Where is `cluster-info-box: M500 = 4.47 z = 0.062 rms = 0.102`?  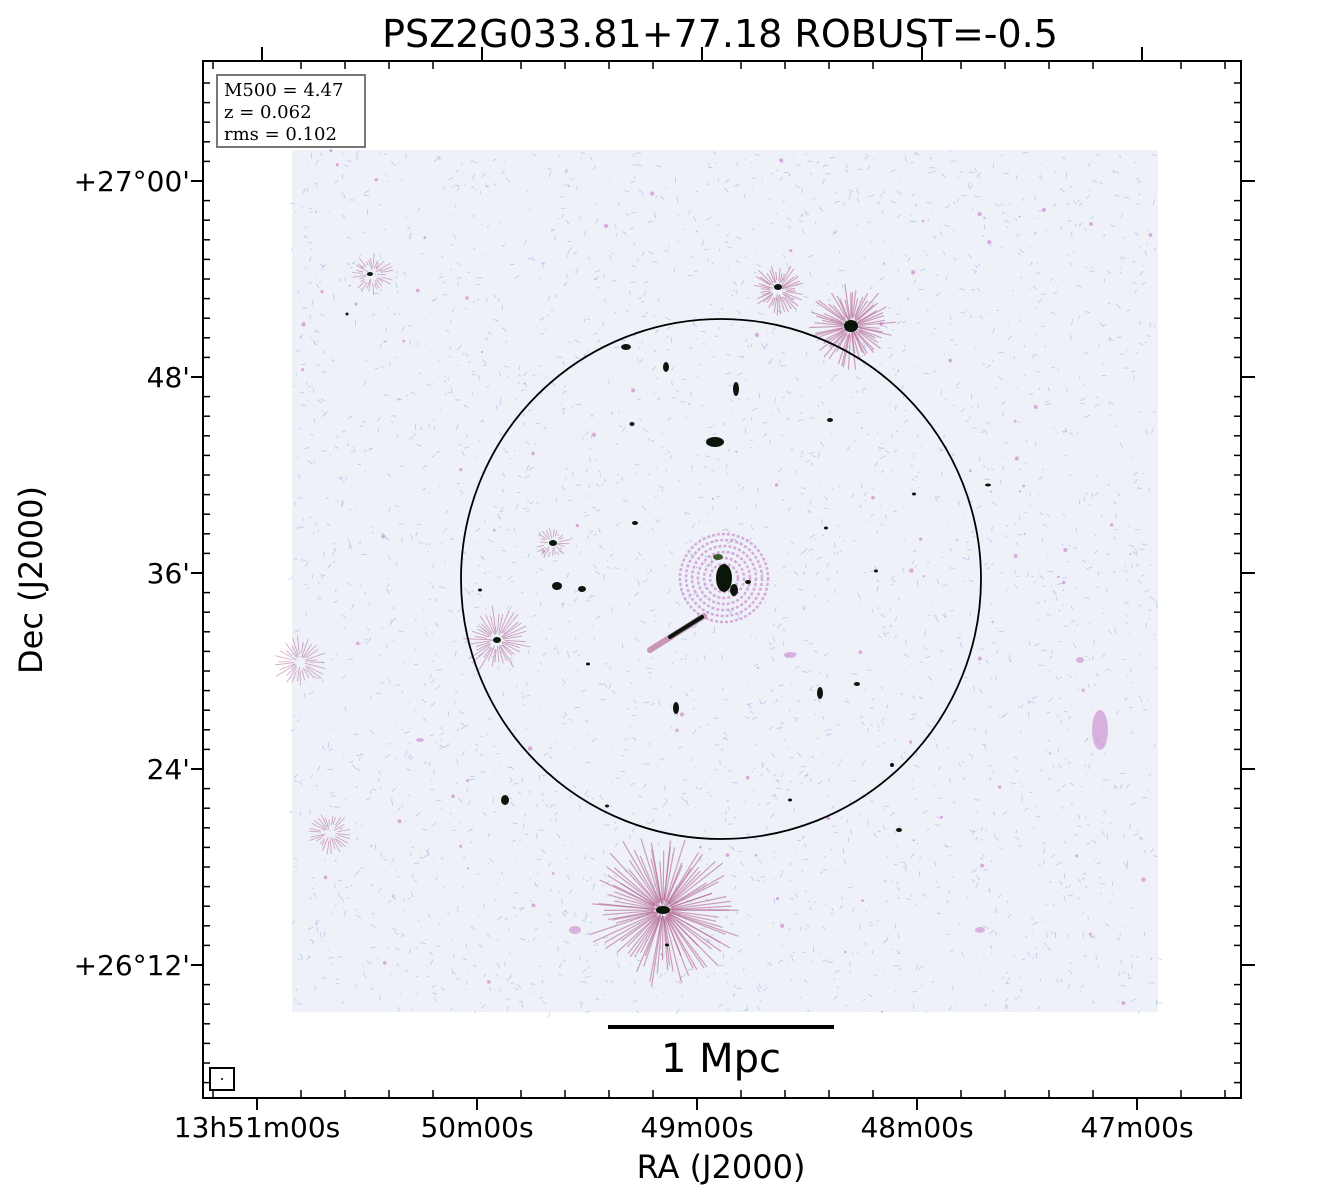 cluster-info-box: M500 = 4.47 z = 0.062 rms = 0.102 is located at coordinates (291, 111).